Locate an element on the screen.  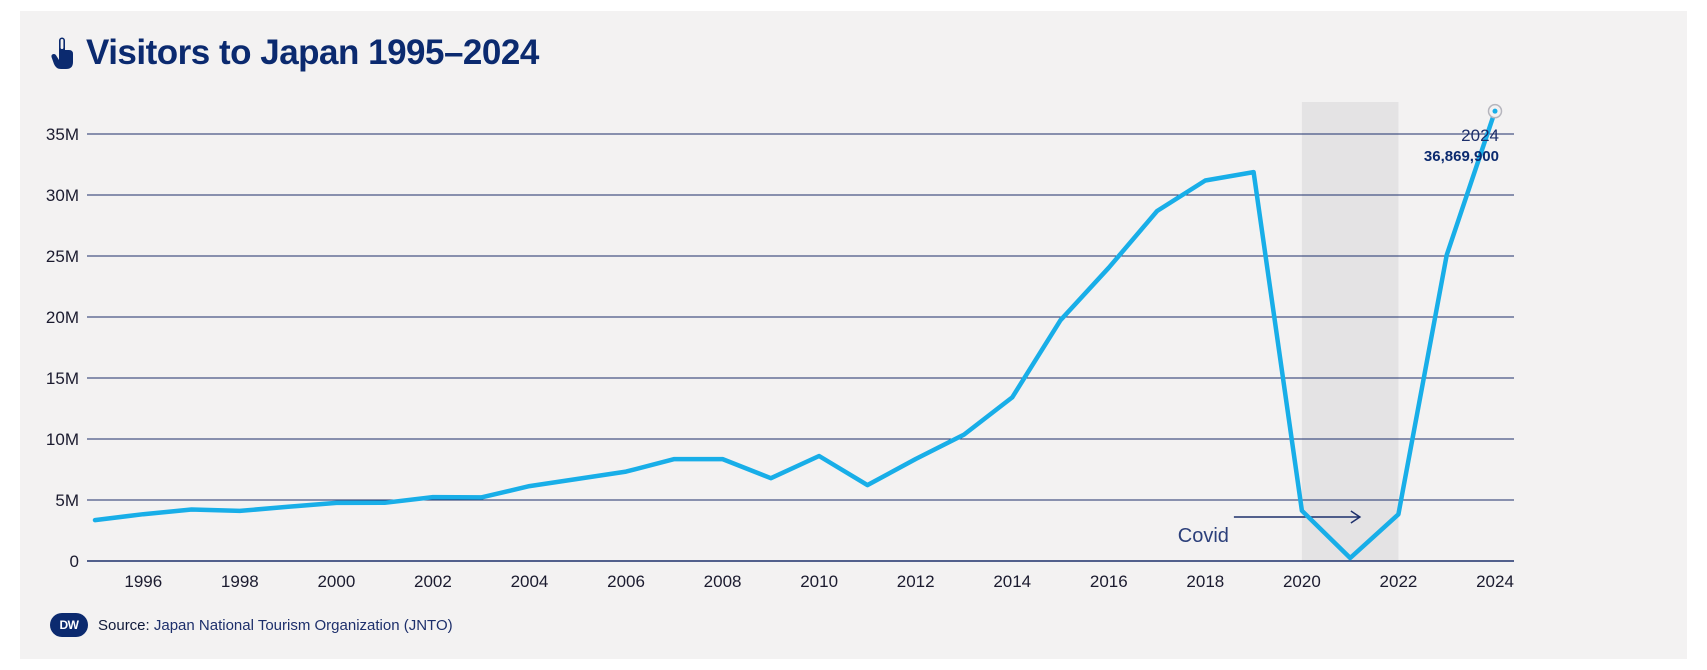
x-tick-label: 2014 is located at coordinates (1012, 581).